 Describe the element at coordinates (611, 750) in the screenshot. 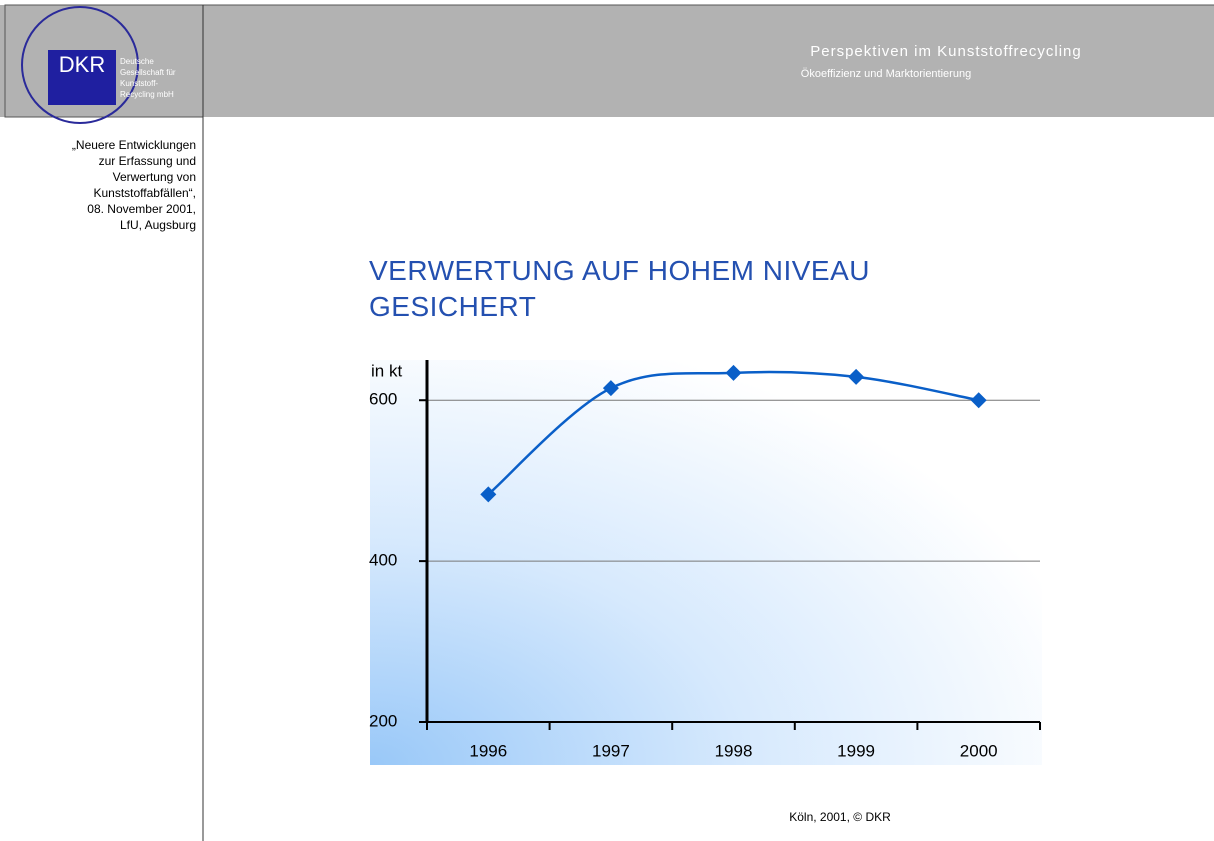

I see `x-tick-label: 1997` at that location.